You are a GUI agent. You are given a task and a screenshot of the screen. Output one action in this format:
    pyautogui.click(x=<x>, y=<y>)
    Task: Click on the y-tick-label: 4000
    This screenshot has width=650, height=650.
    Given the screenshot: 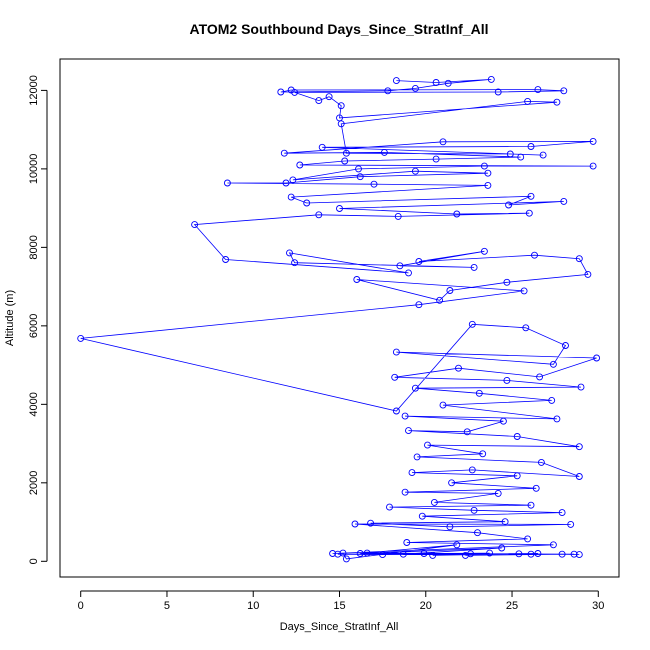 What is the action you would take?
    pyautogui.click(x=34, y=404)
    